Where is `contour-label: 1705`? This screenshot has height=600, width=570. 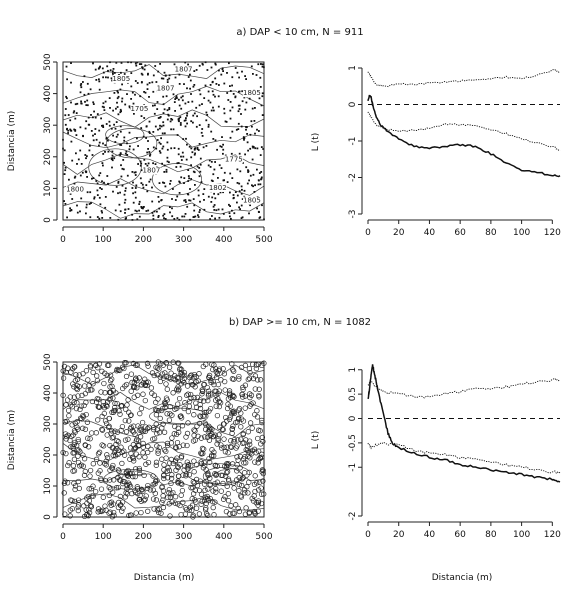
contour-label: 1705 is located at coordinates (139, 109).